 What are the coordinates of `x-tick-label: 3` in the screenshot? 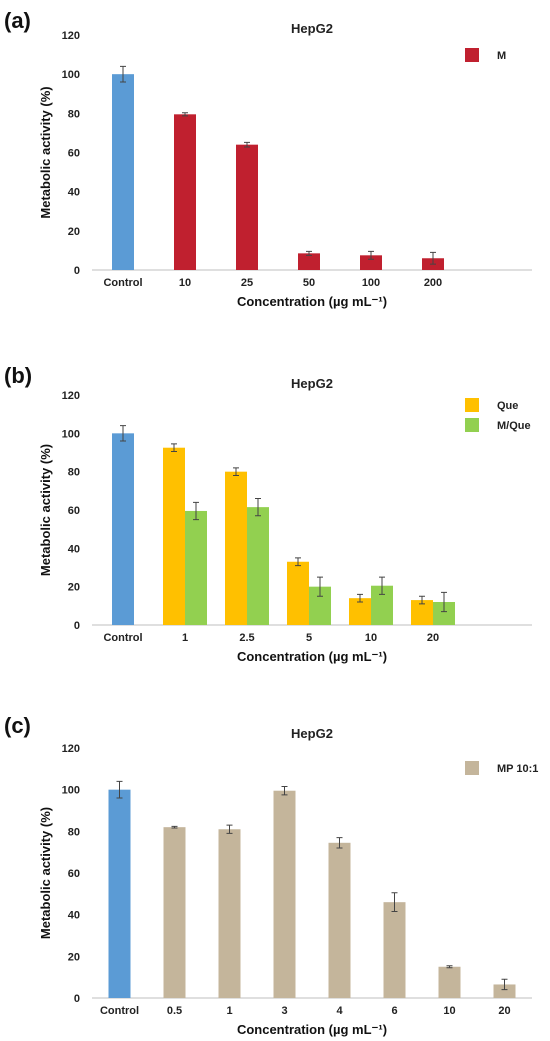 It's located at (284, 1011).